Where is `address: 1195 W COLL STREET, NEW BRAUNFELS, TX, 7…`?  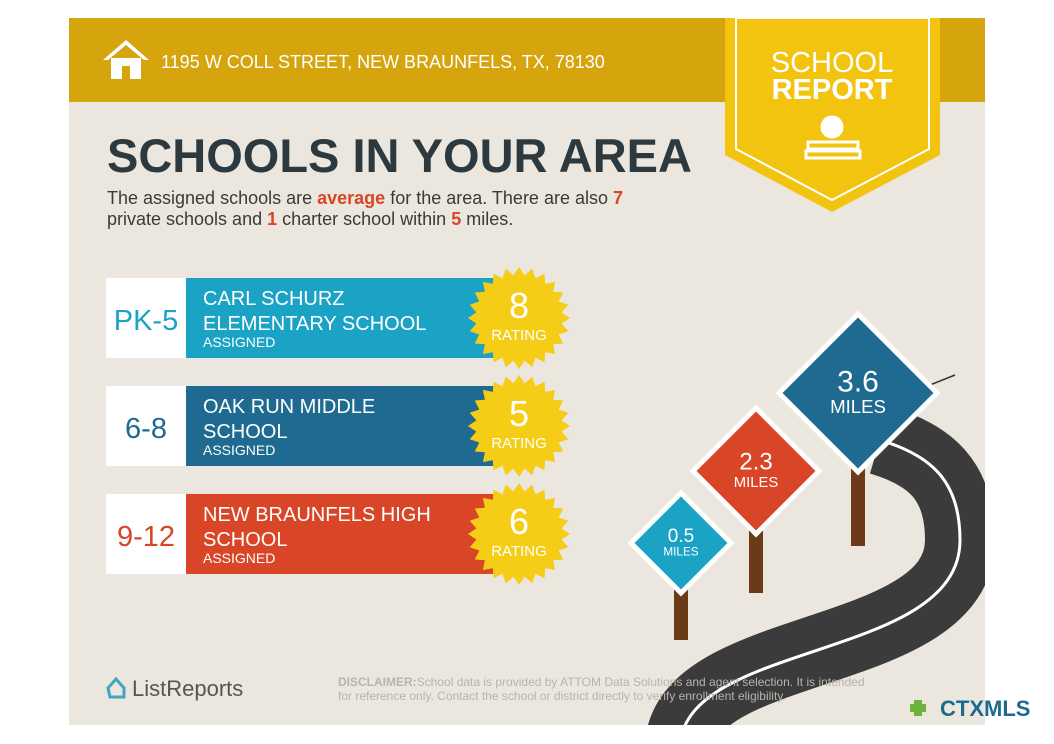 address: 1195 W COLL STREET, NEW BRAUNFELS, TX, 7… is located at coordinates (383, 62).